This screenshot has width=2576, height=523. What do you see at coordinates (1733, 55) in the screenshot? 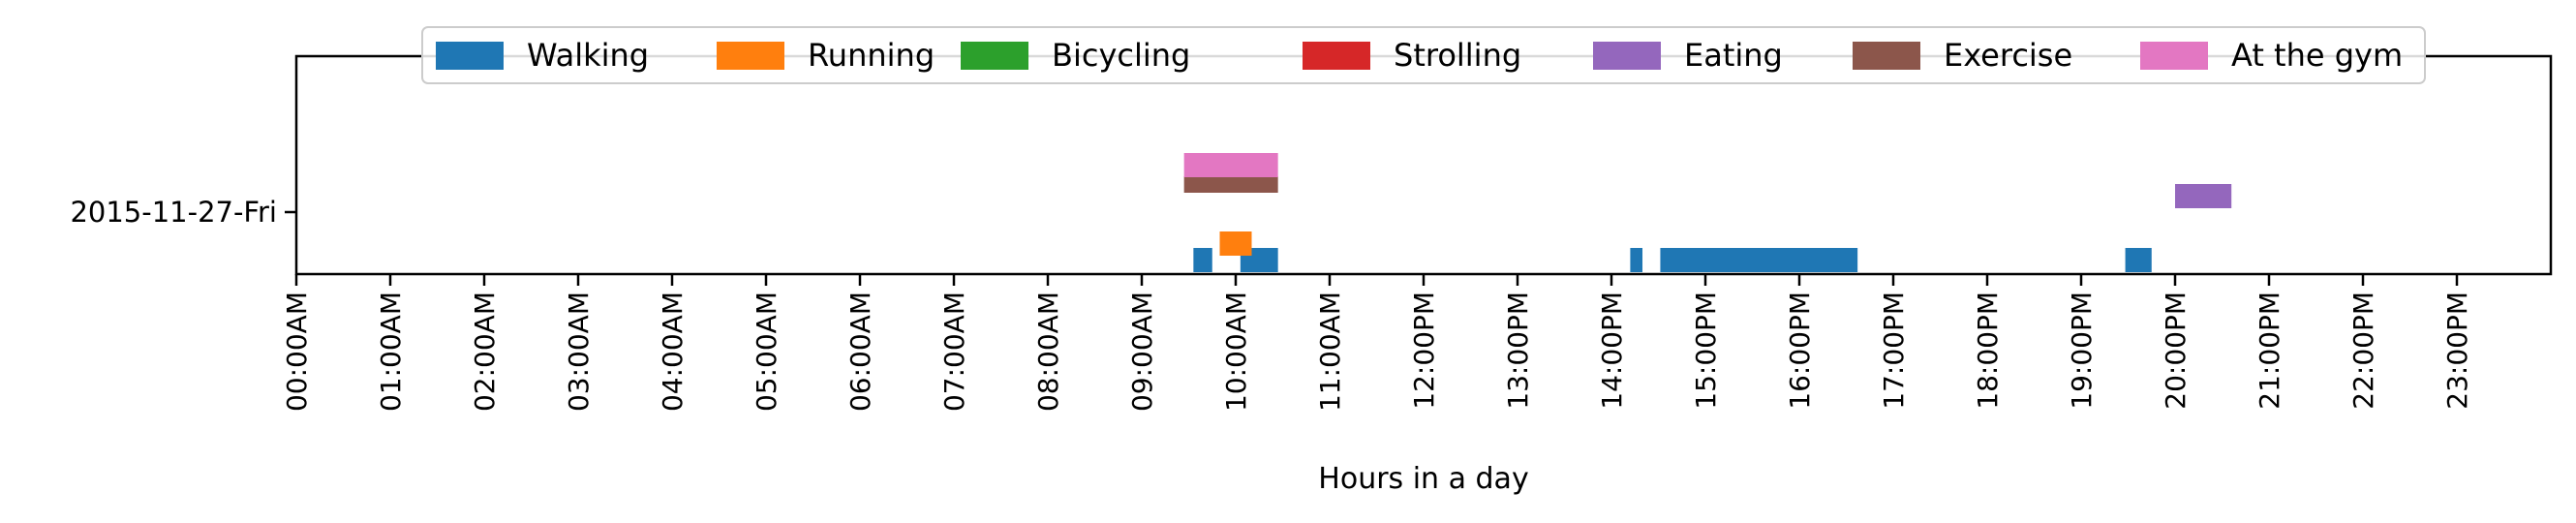
I see `legend-label-eating: Eating` at bounding box center [1733, 55].